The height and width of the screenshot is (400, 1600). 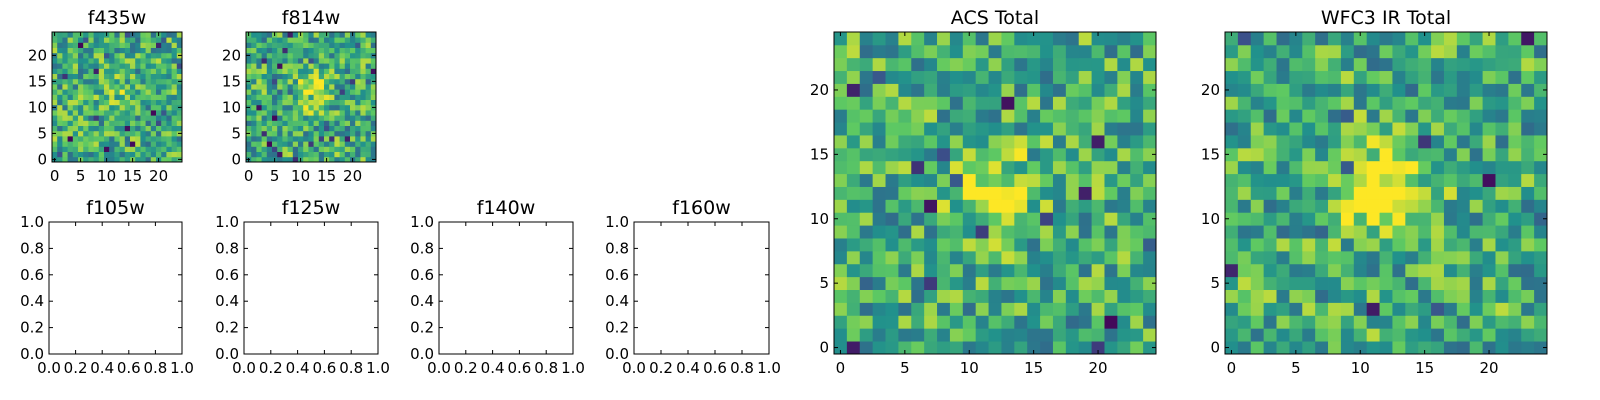 What do you see at coordinates (158, 176) in the screenshot?
I see `x-tick-label: 20` at bounding box center [158, 176].